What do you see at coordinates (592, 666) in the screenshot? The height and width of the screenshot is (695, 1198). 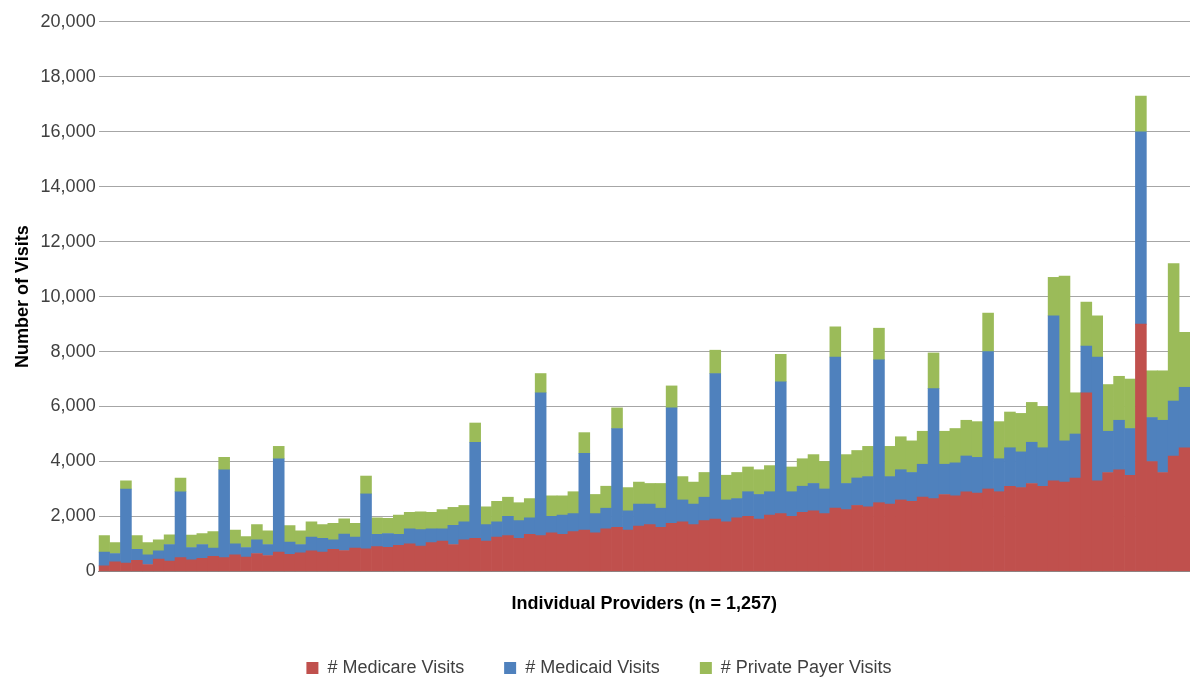 I see `legend-label: # Medicaid Visits` at bounding box center [592, 666].